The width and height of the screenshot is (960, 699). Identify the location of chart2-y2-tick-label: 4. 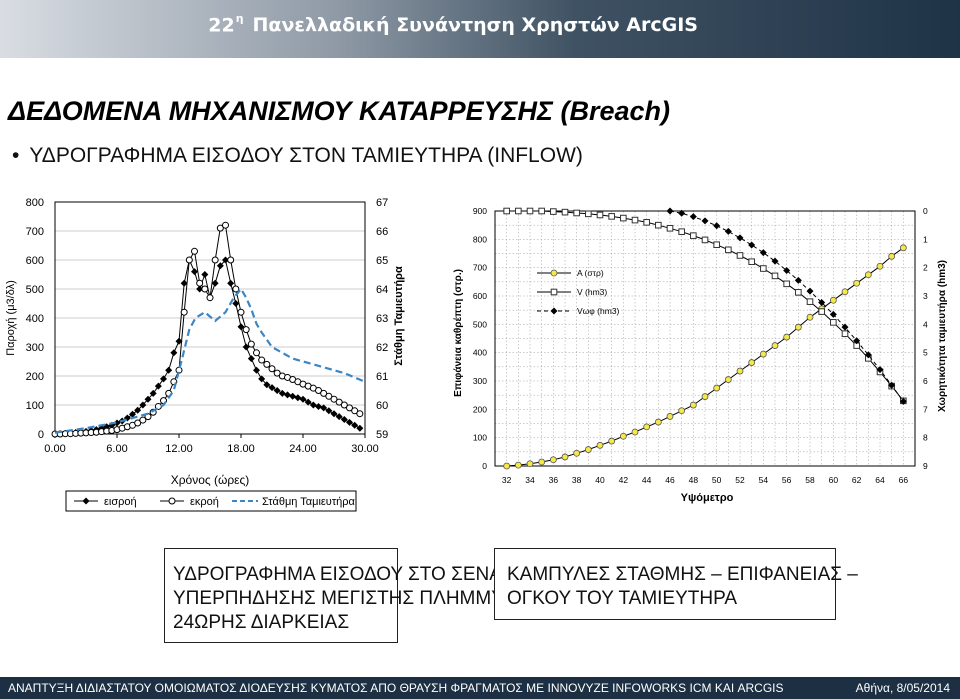
(925, 324).